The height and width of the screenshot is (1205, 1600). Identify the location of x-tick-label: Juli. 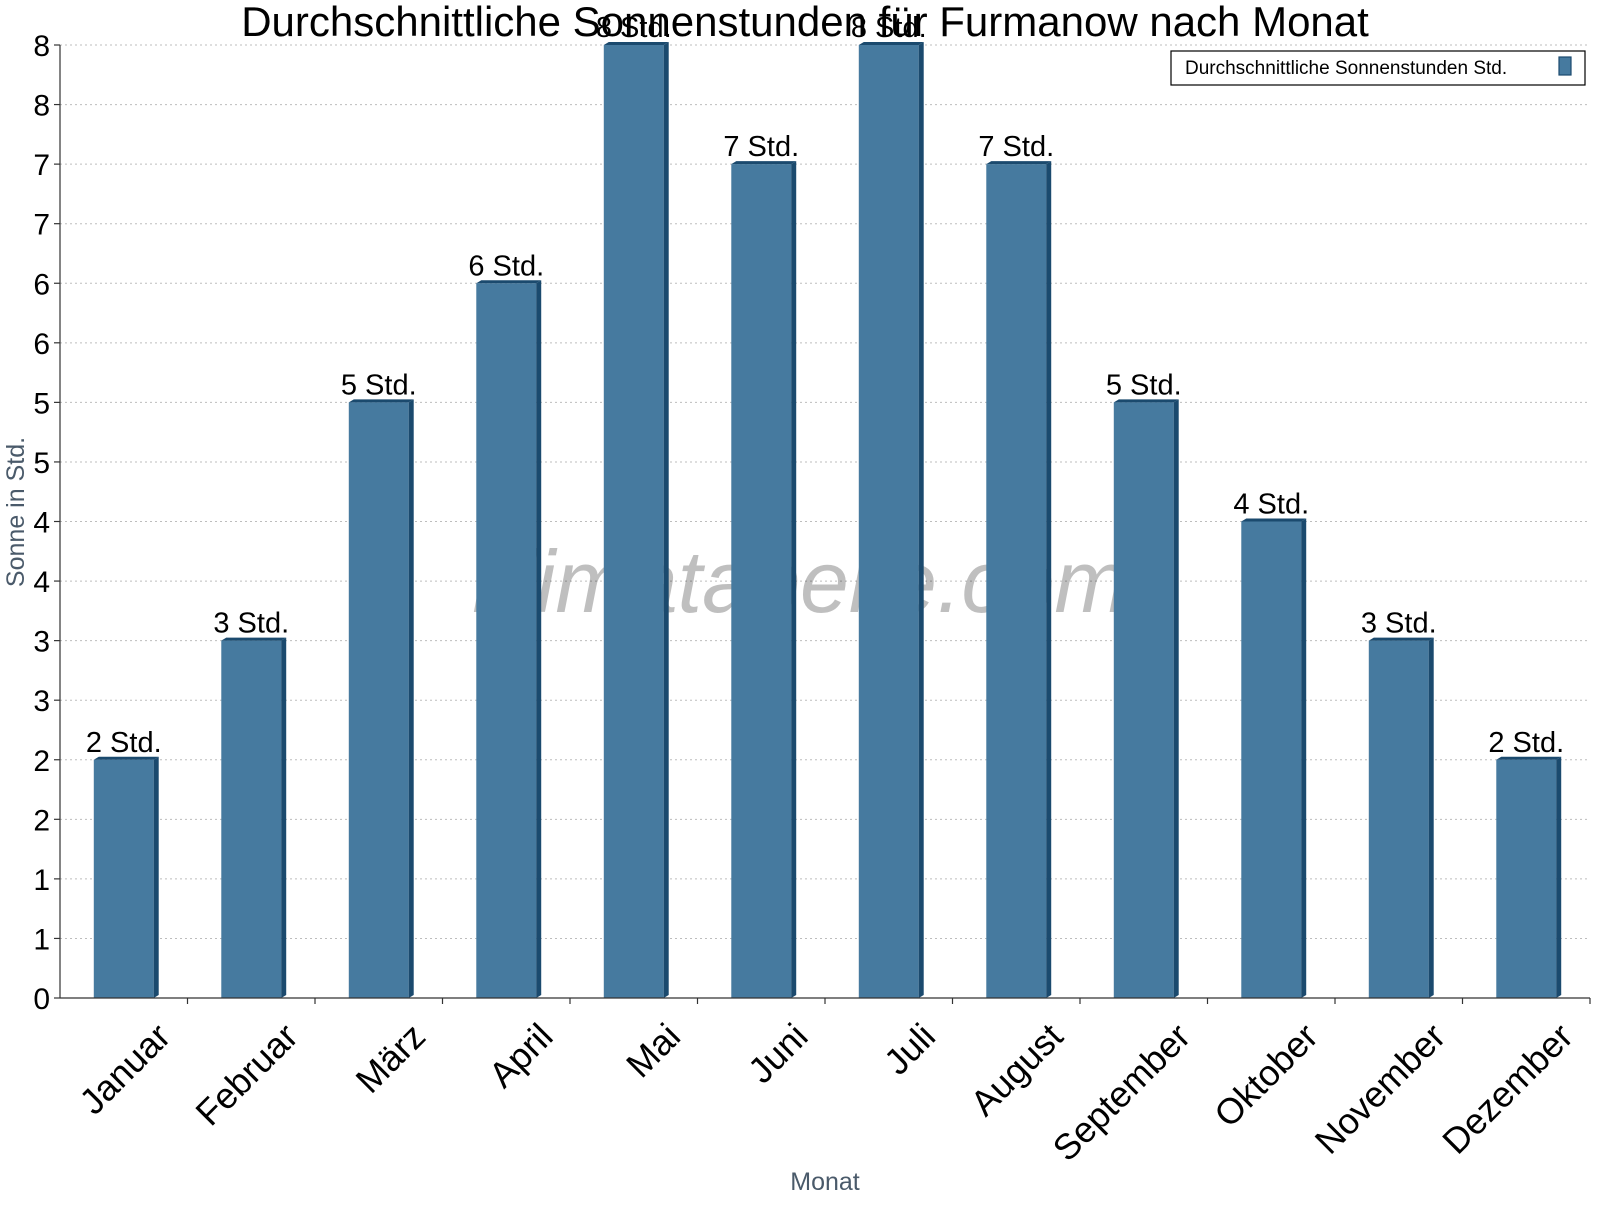
(909, 1048).